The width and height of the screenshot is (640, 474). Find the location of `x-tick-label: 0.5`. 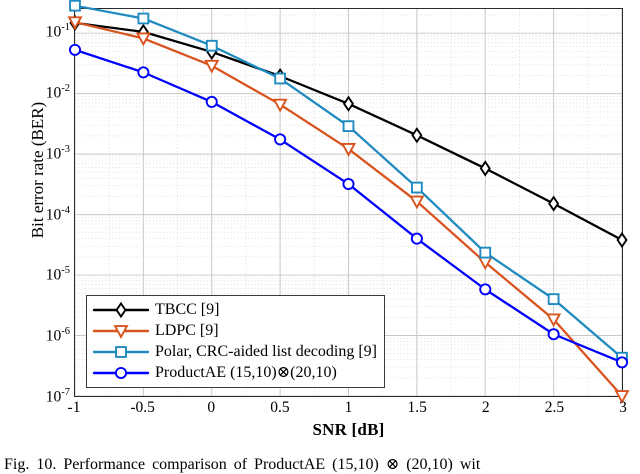

x-tick-label: 0.5 is located at coordinates (280, 407).